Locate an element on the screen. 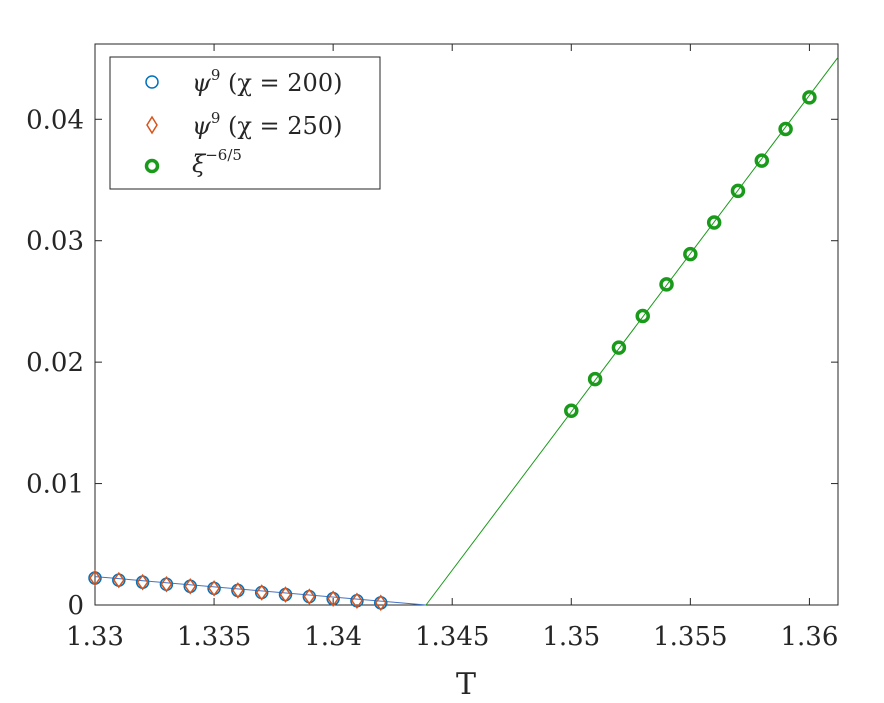 The image size is (884, 703). y-tick-label: 0.03 is located at coordinates (55, 242).